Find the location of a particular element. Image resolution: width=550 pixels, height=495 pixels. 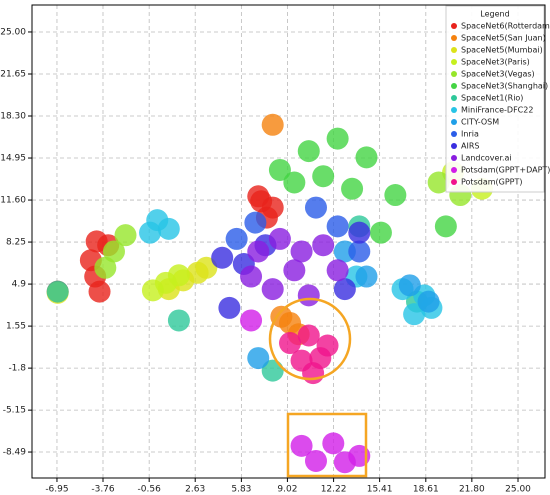

legend-label: SpaceNet5(Mumbai) is located at coordinates (502, 50).